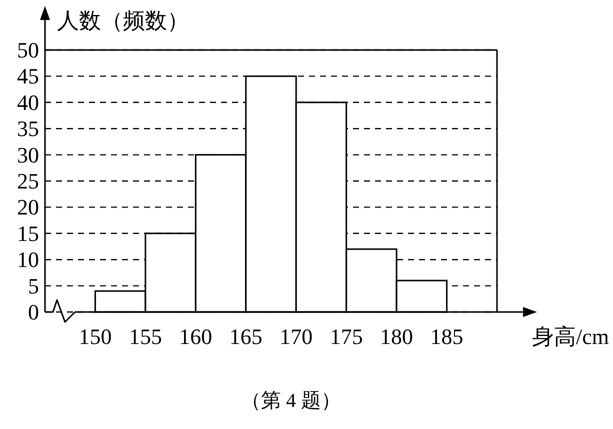  I want to click on x-tick-label: 170, so click(296, 336).